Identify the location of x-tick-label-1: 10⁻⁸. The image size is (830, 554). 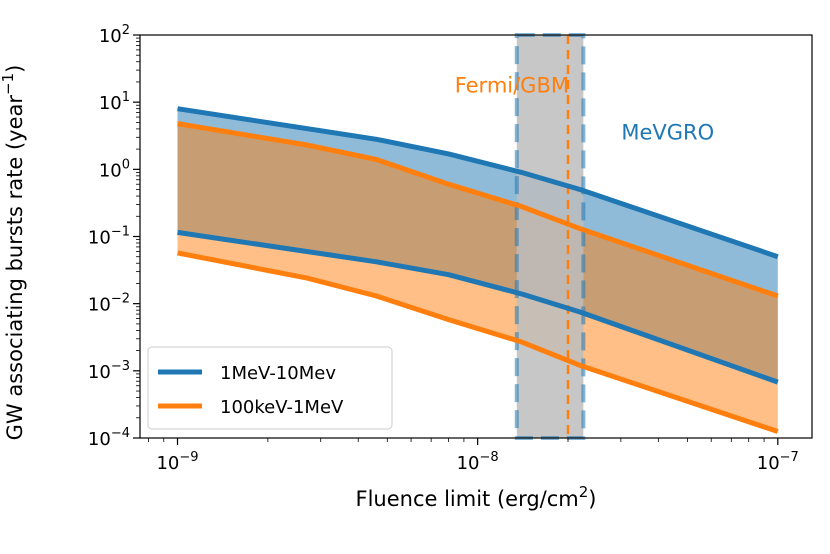
(478, 462).